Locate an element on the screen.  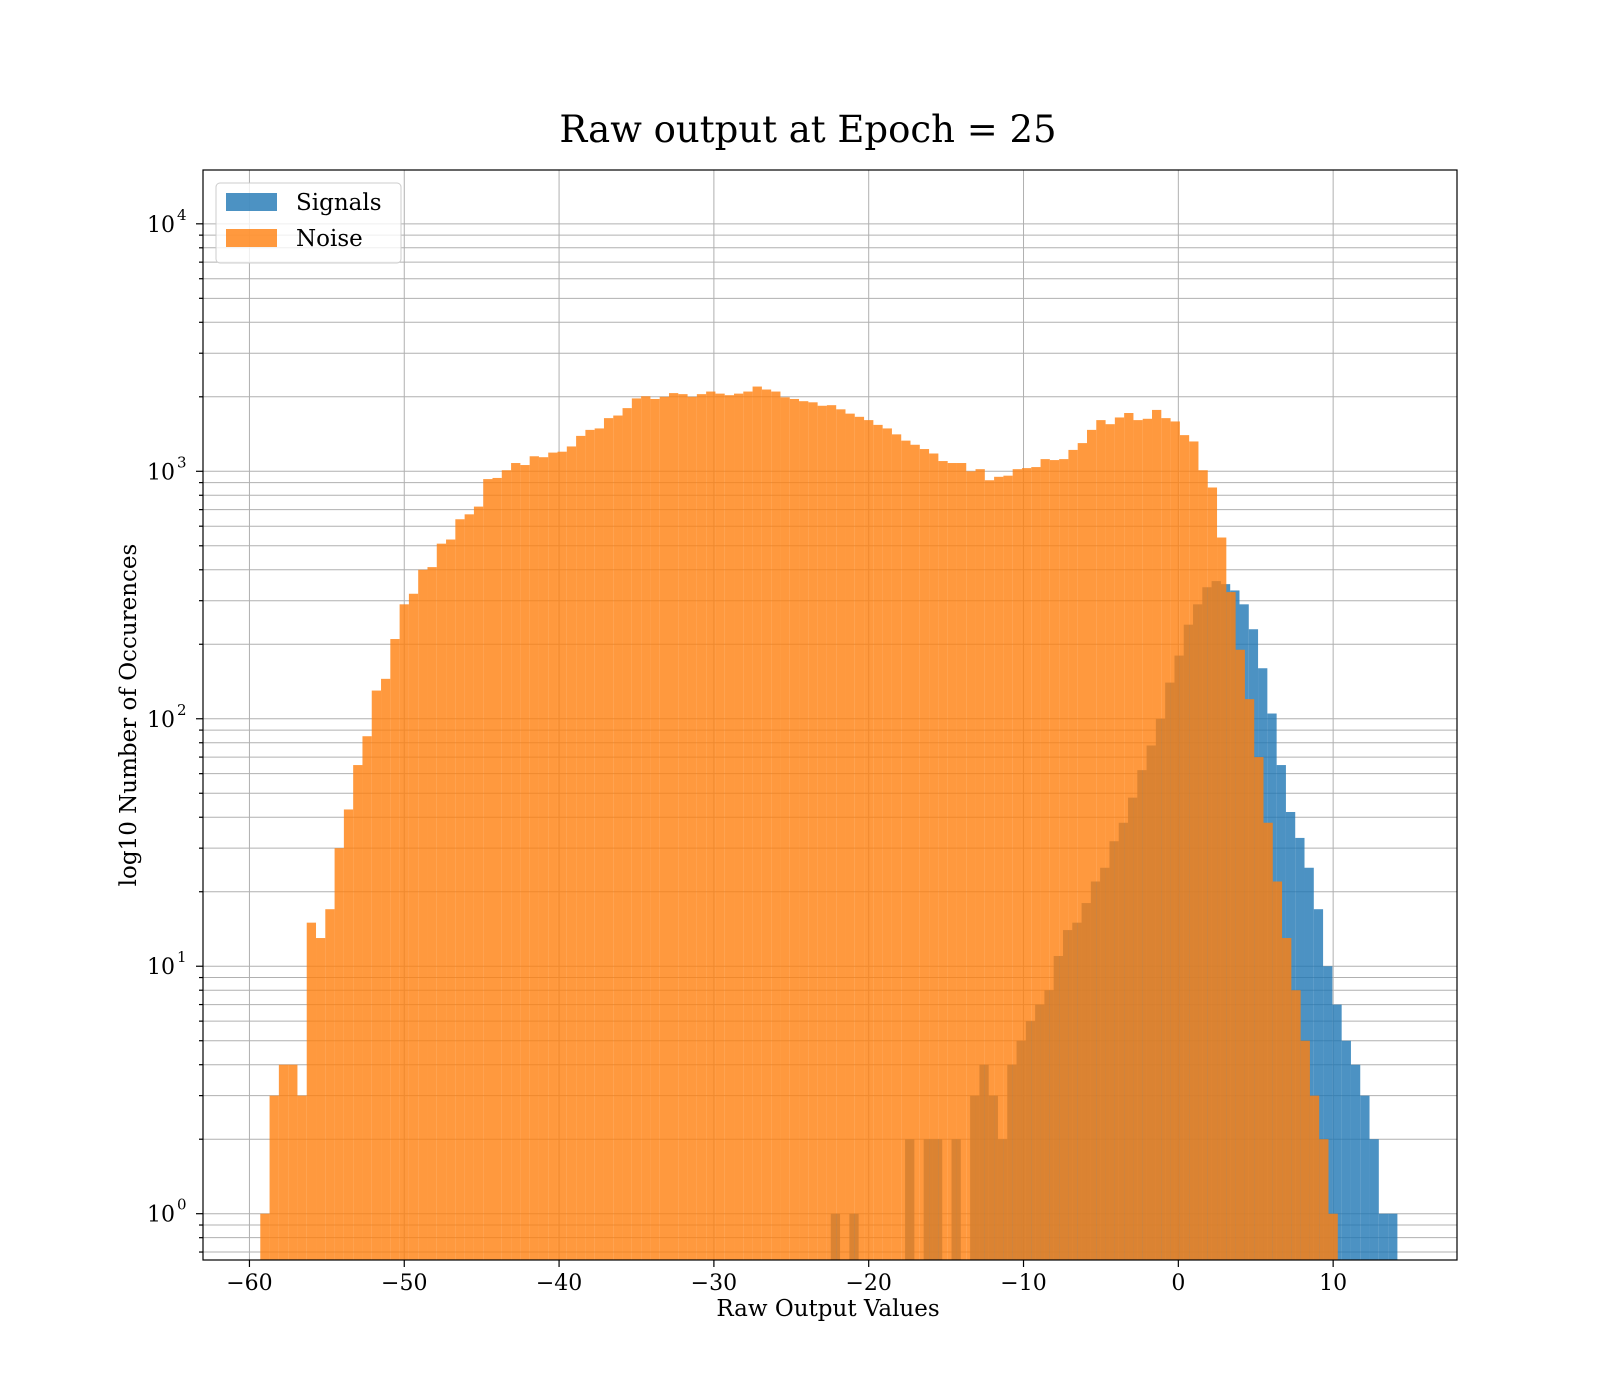
y-tick-label: 10 is located at coordinates (161, 472).